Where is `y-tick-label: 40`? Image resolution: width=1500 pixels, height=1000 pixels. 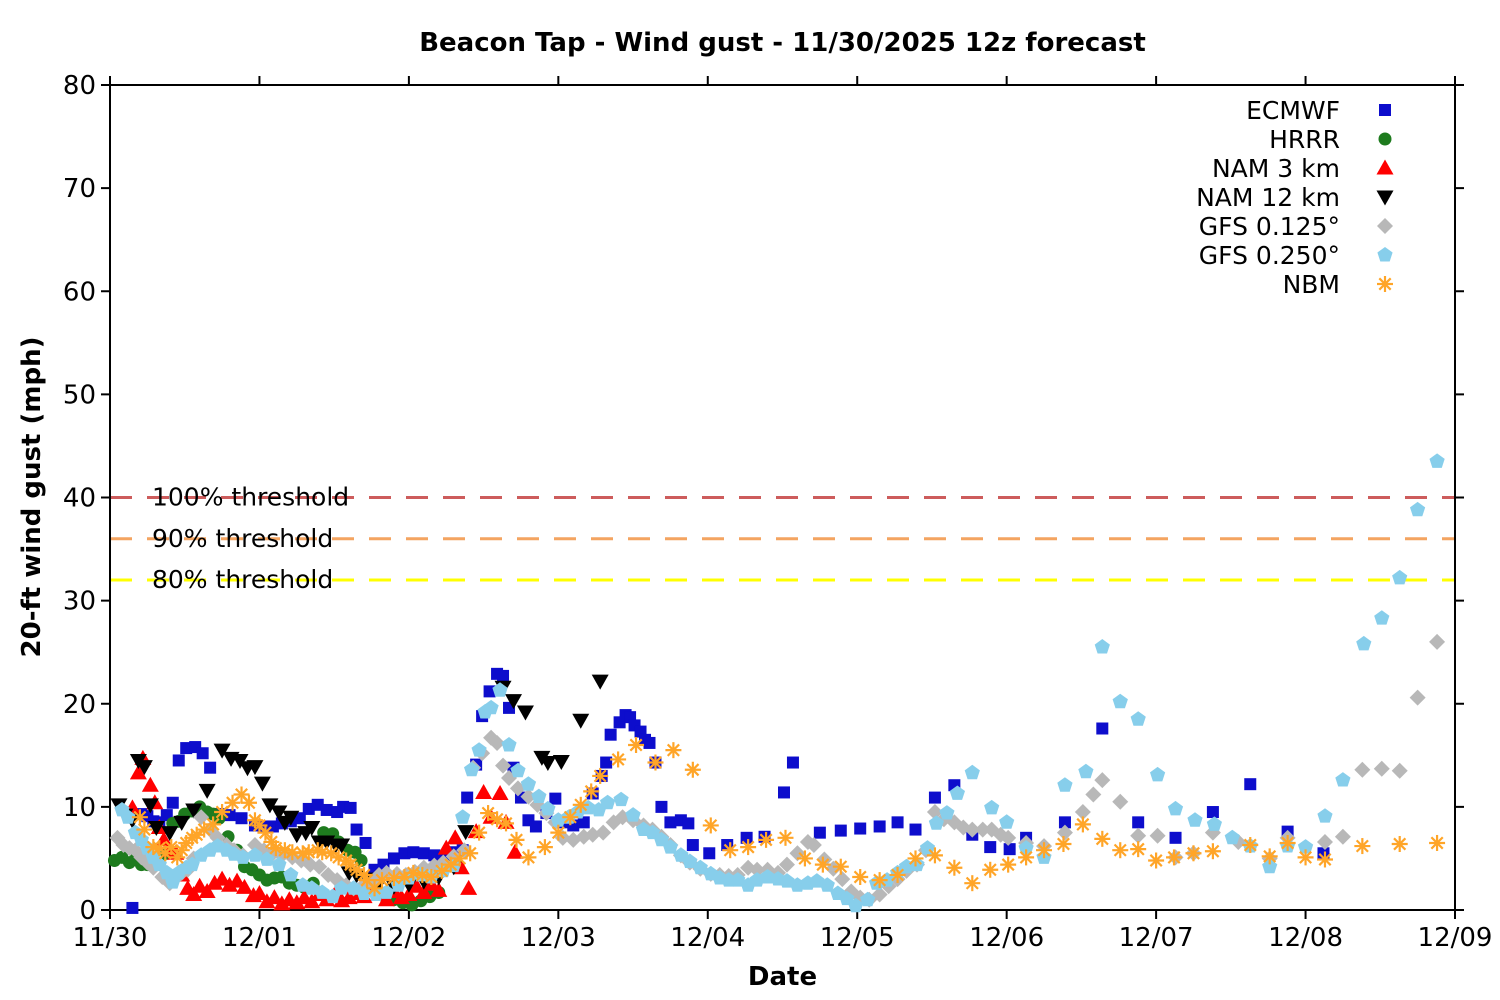
y-tick-label: 40 is located at coordinates (79, 499).